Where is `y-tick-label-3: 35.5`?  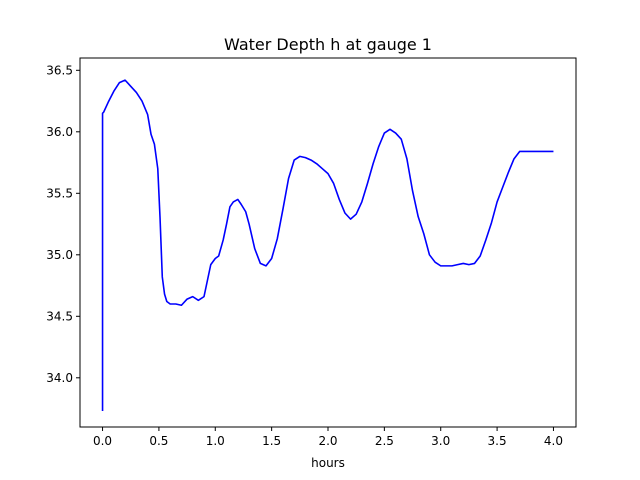
y-tick-label-3: 35.5 is located at coordinates (59, 193).